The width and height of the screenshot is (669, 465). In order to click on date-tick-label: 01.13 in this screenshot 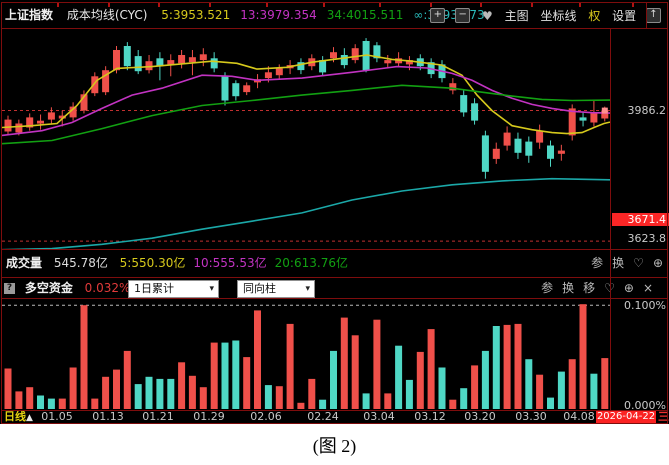, I will do `click(108, 416)`.